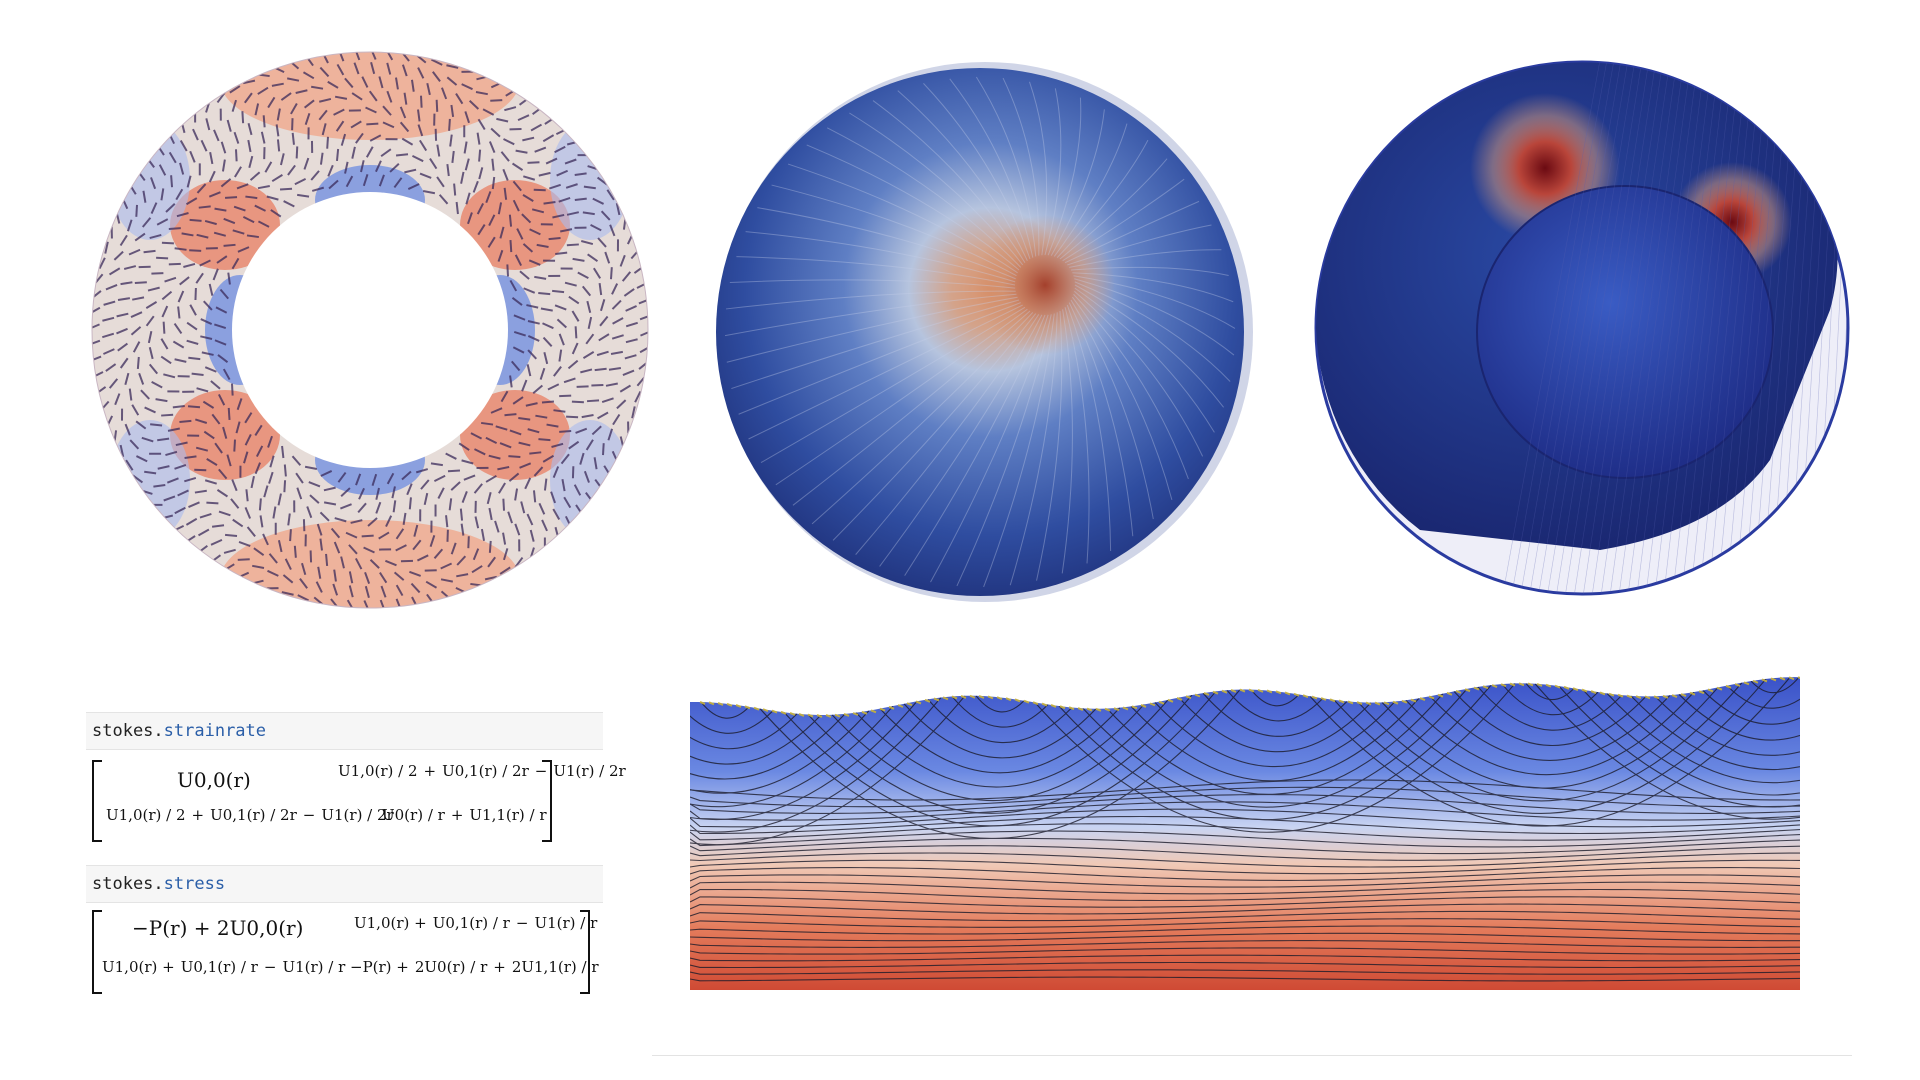 The height and width of the screenshot is (1080, 1920). What do you see at coordinates (250, 815) in the screenshot?
I see `matrix-cell-21: U1,0(r) / 2 + U0,1(r) / 2r − U1(r) / 2r` at bounding box center [250, 815].